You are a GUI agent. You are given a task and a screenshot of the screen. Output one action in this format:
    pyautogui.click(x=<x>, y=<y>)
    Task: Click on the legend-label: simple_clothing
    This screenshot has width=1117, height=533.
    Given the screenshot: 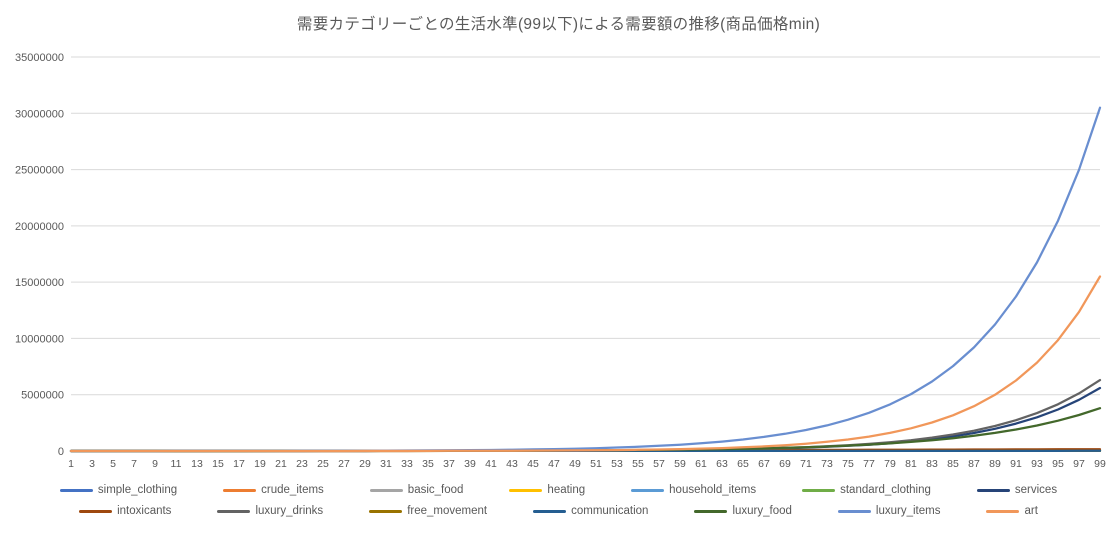 What is the action you would take?
    pyautogui.click(x=137, y=490)
    